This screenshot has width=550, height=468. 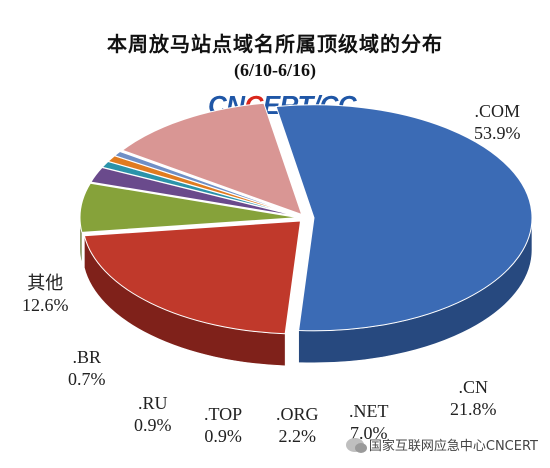 I want to click on label-top: .TOP 0.9%, so click(x=223, y=425).